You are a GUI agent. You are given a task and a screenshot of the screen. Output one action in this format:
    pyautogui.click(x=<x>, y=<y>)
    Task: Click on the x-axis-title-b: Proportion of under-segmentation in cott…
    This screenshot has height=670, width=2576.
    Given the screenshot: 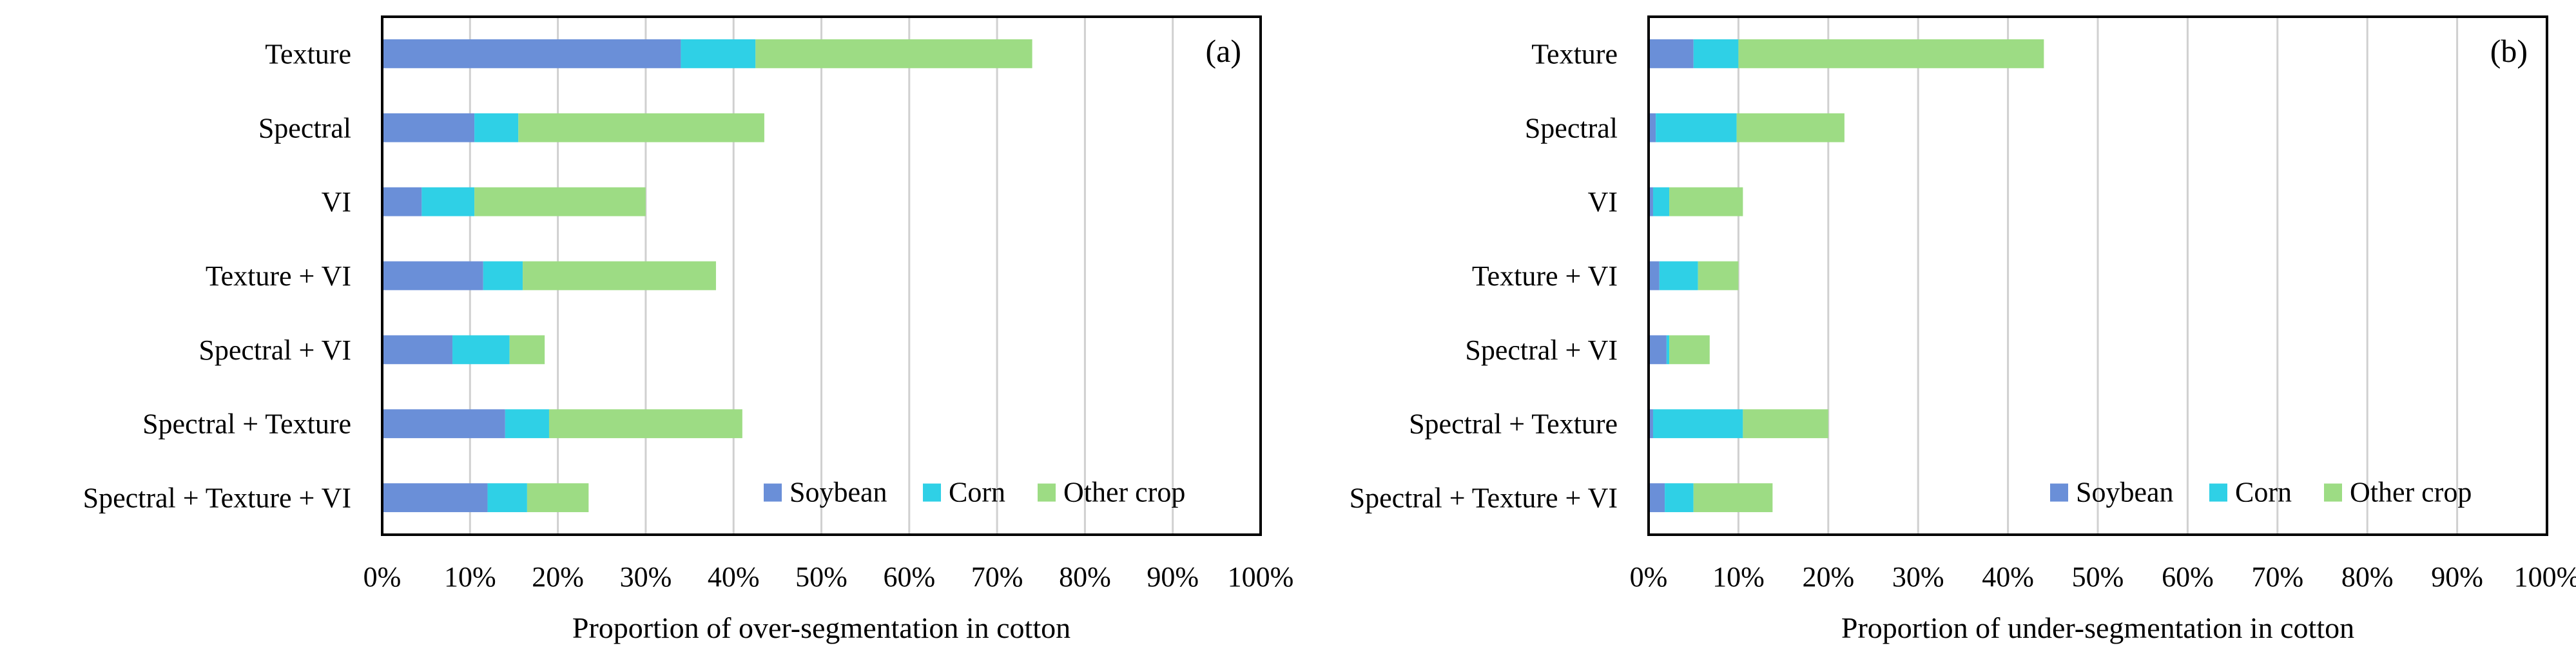 What is the action you would take?
    pyautogui.click(x=2097, y=628)
    